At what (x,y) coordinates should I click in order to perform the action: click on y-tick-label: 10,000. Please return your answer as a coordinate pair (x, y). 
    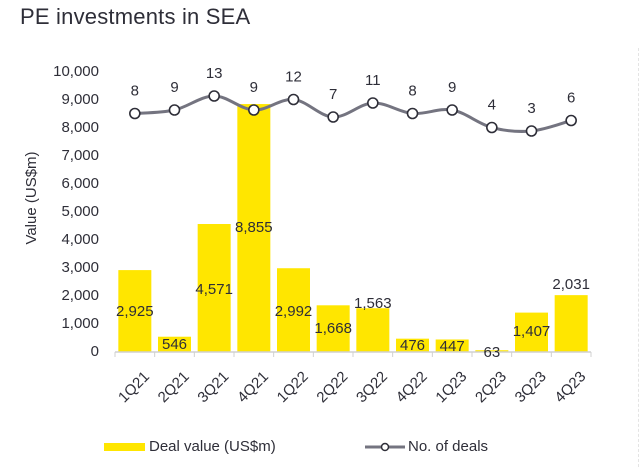
    Looking at the image, I should click on (76, 71).